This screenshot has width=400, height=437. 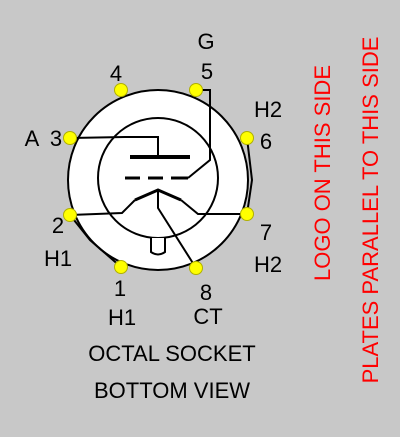 What do you see at coordinates (95, 241) in the screenshot?
I see `jumper-pin1-pin2` at bounding box center [95, 241].